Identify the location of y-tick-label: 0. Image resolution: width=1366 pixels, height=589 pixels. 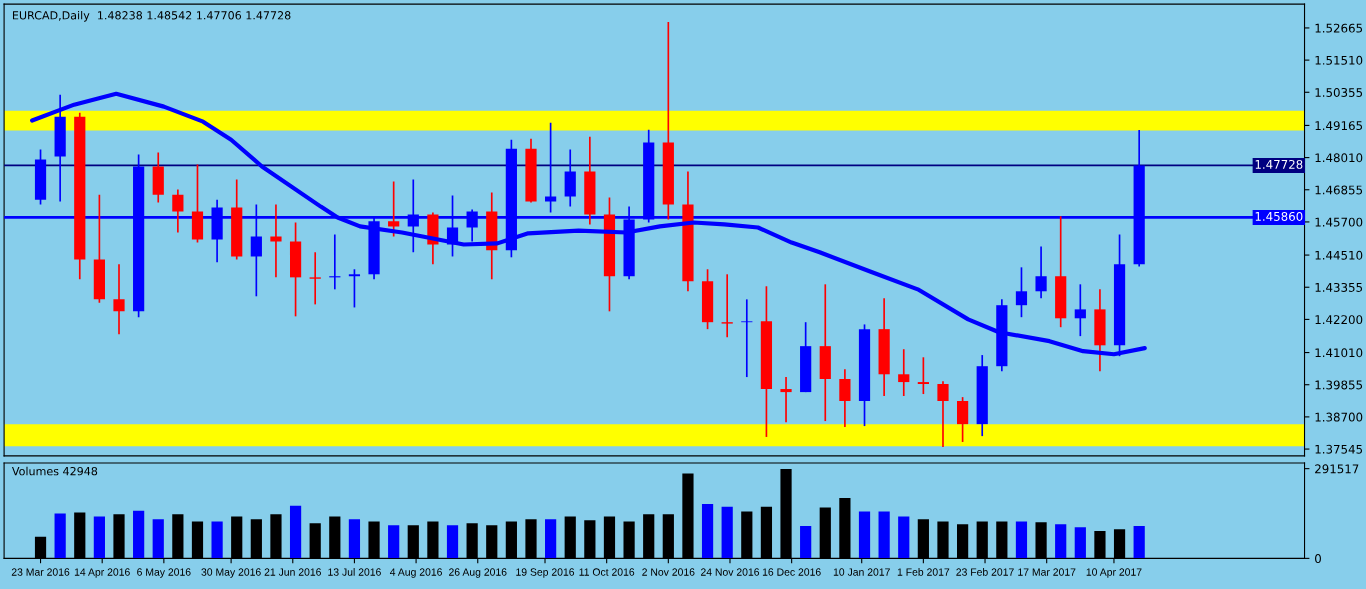
(1318, 559).